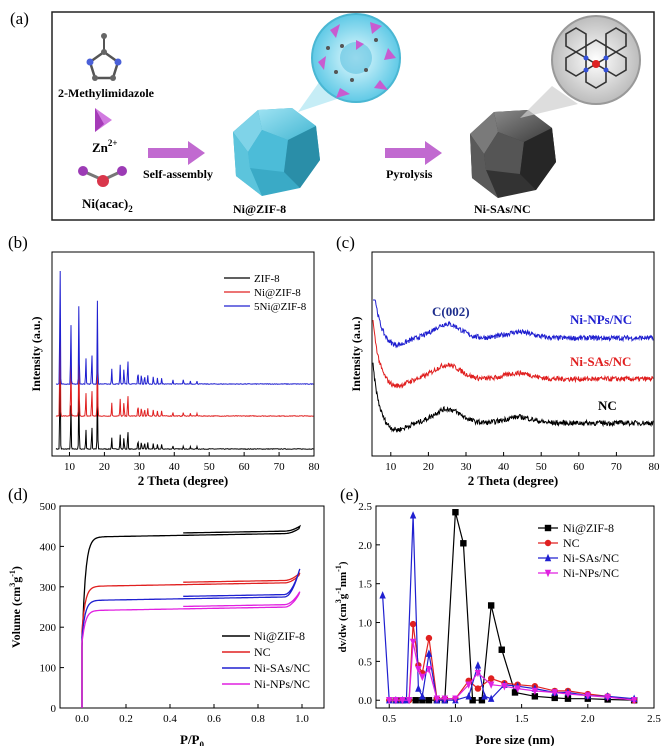 The image size is (662, 746). I want to click on pyrolysis-label: Pyrolysis, so click(409, 174).